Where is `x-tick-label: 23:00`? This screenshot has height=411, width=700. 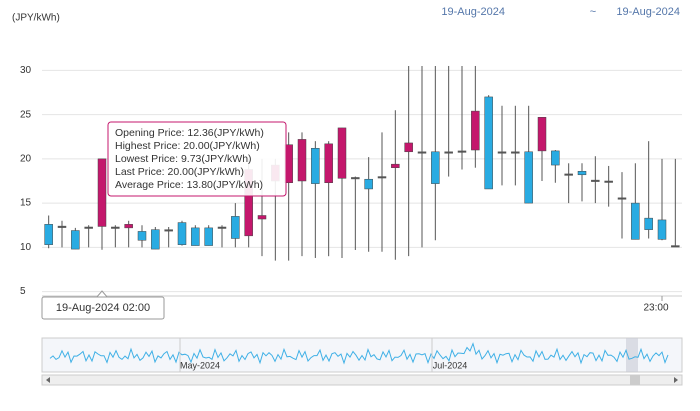
x-tick-label: 23:00 is located at coordinates (655, 308).